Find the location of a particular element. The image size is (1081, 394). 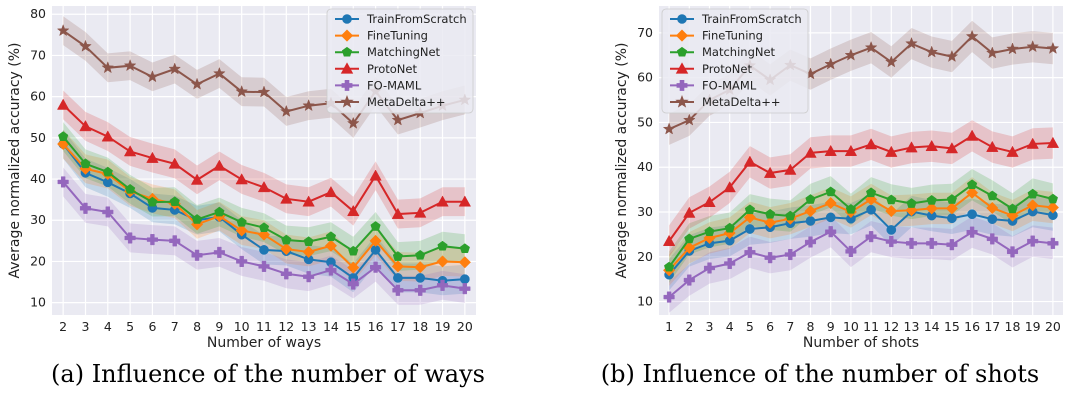

chart-b-xtick-label: 13 is located at coordinates (912, 326).